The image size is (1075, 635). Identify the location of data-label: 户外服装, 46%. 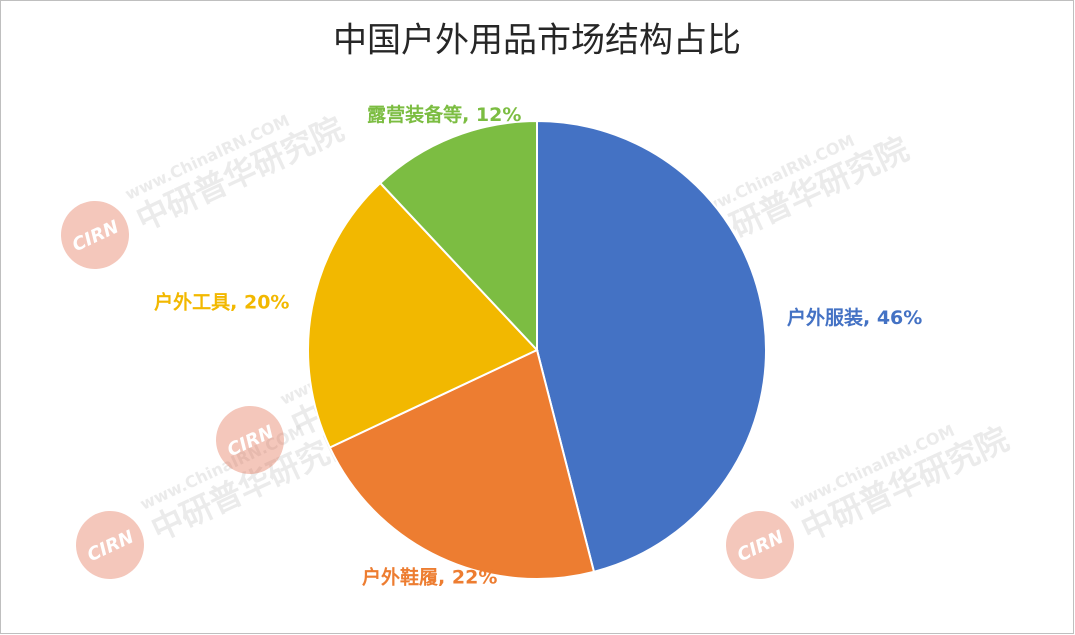
(854, 317).